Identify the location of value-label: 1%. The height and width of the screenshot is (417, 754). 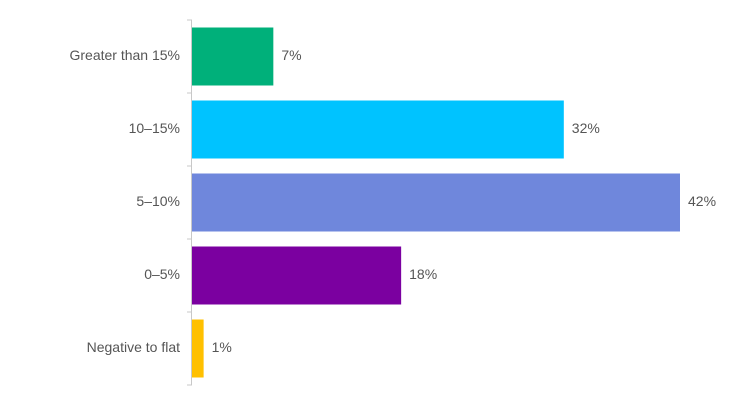
(222, 347).